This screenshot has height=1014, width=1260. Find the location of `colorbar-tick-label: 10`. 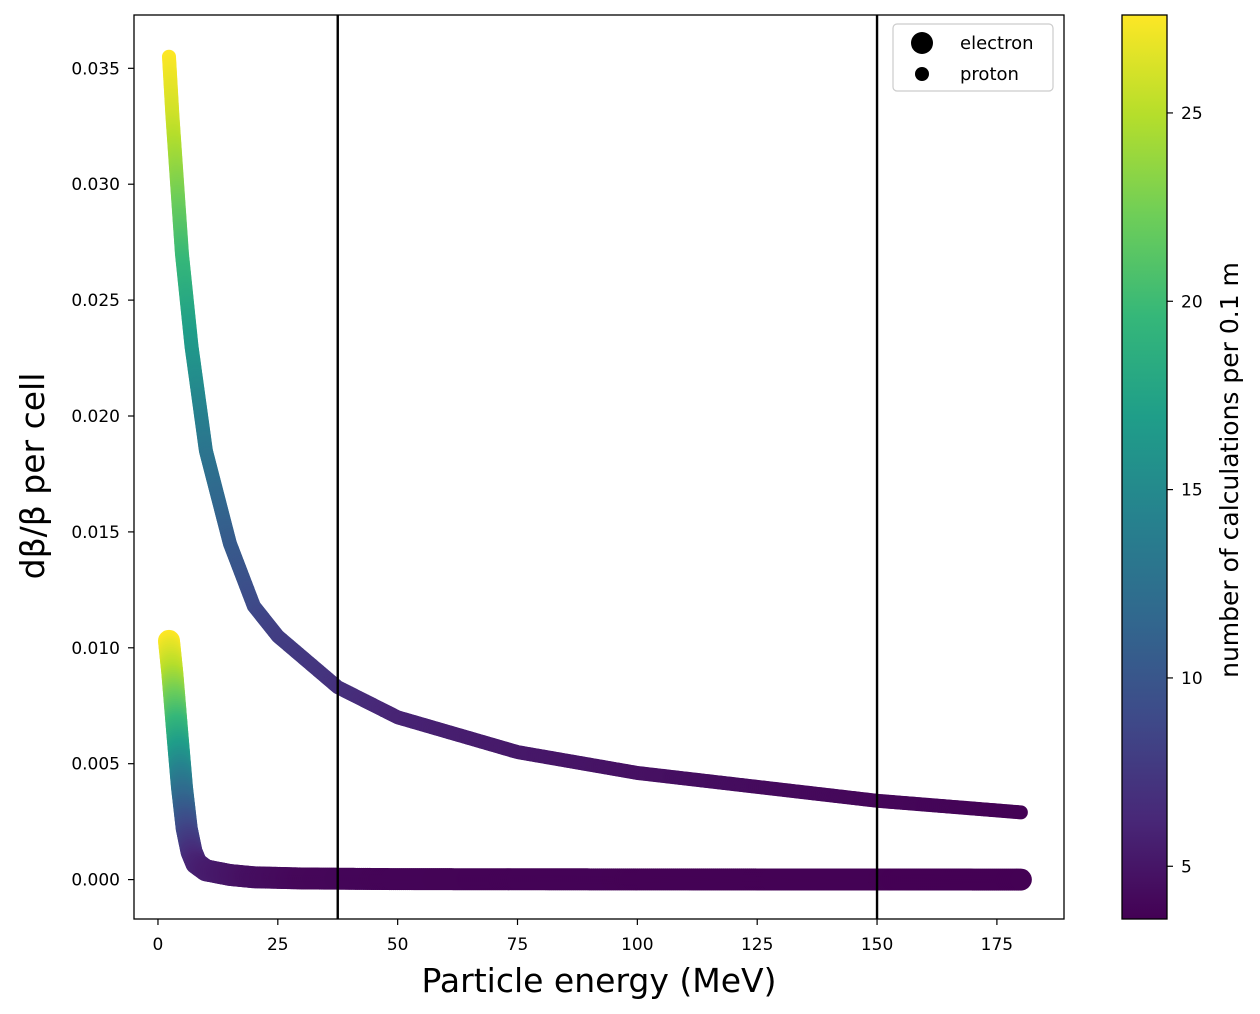

colorbar-tick-label: 10 is located at coordinates (1192, 679).